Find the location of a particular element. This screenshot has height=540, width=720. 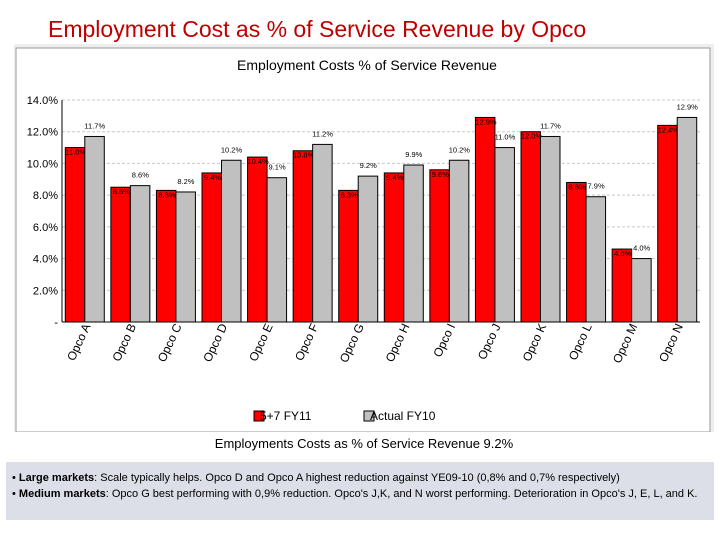

data-label: 4.6% is located at coordinates (622, 253).